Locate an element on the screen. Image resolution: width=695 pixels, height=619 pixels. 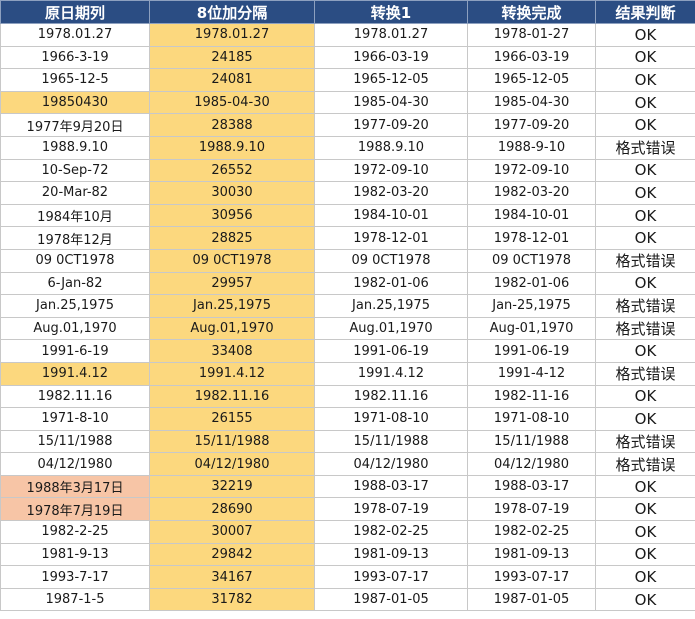
cell-8-digit-separator: 26155 is located at coordinates (232, 419).